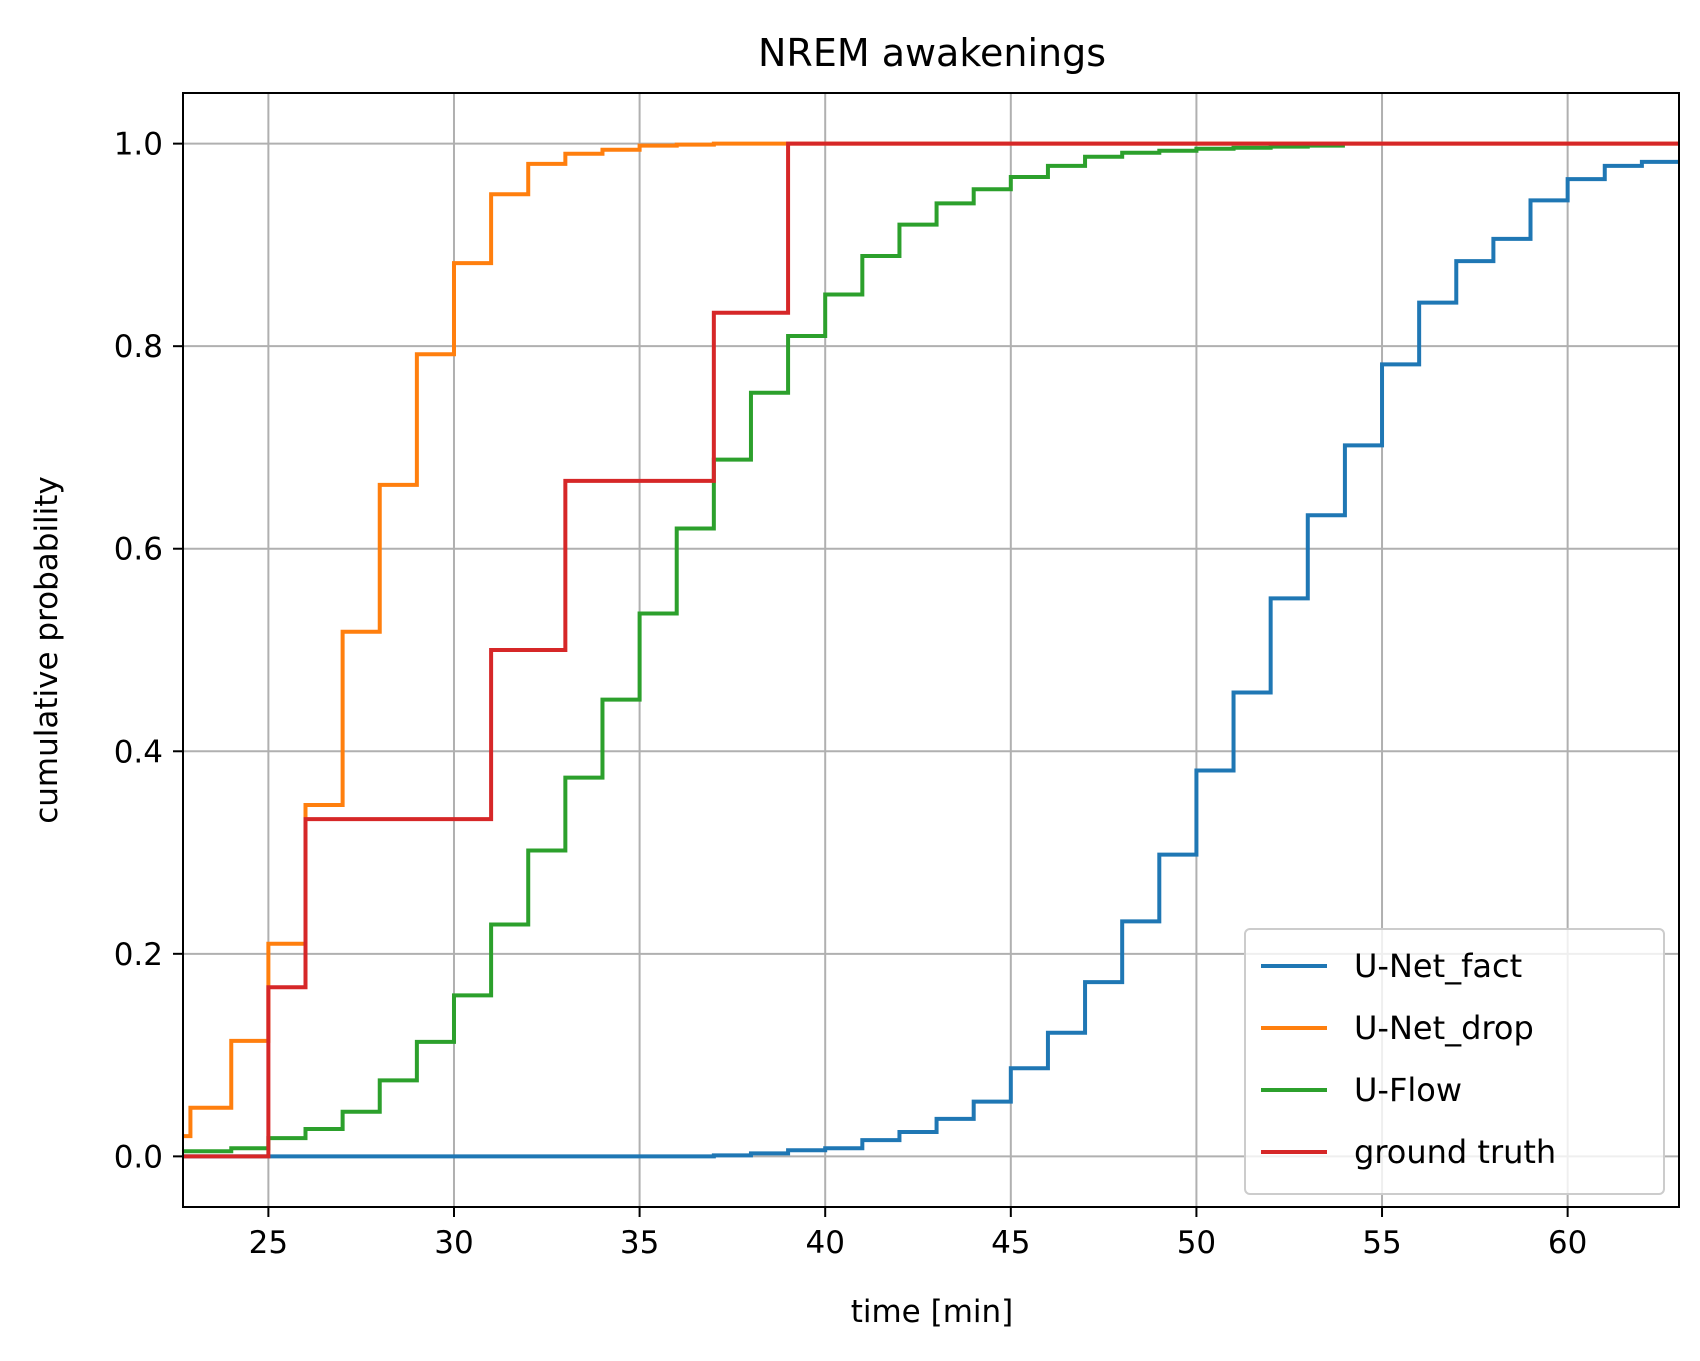  I want to click on y-axis-label: cumulative probability, so click(47, 650).